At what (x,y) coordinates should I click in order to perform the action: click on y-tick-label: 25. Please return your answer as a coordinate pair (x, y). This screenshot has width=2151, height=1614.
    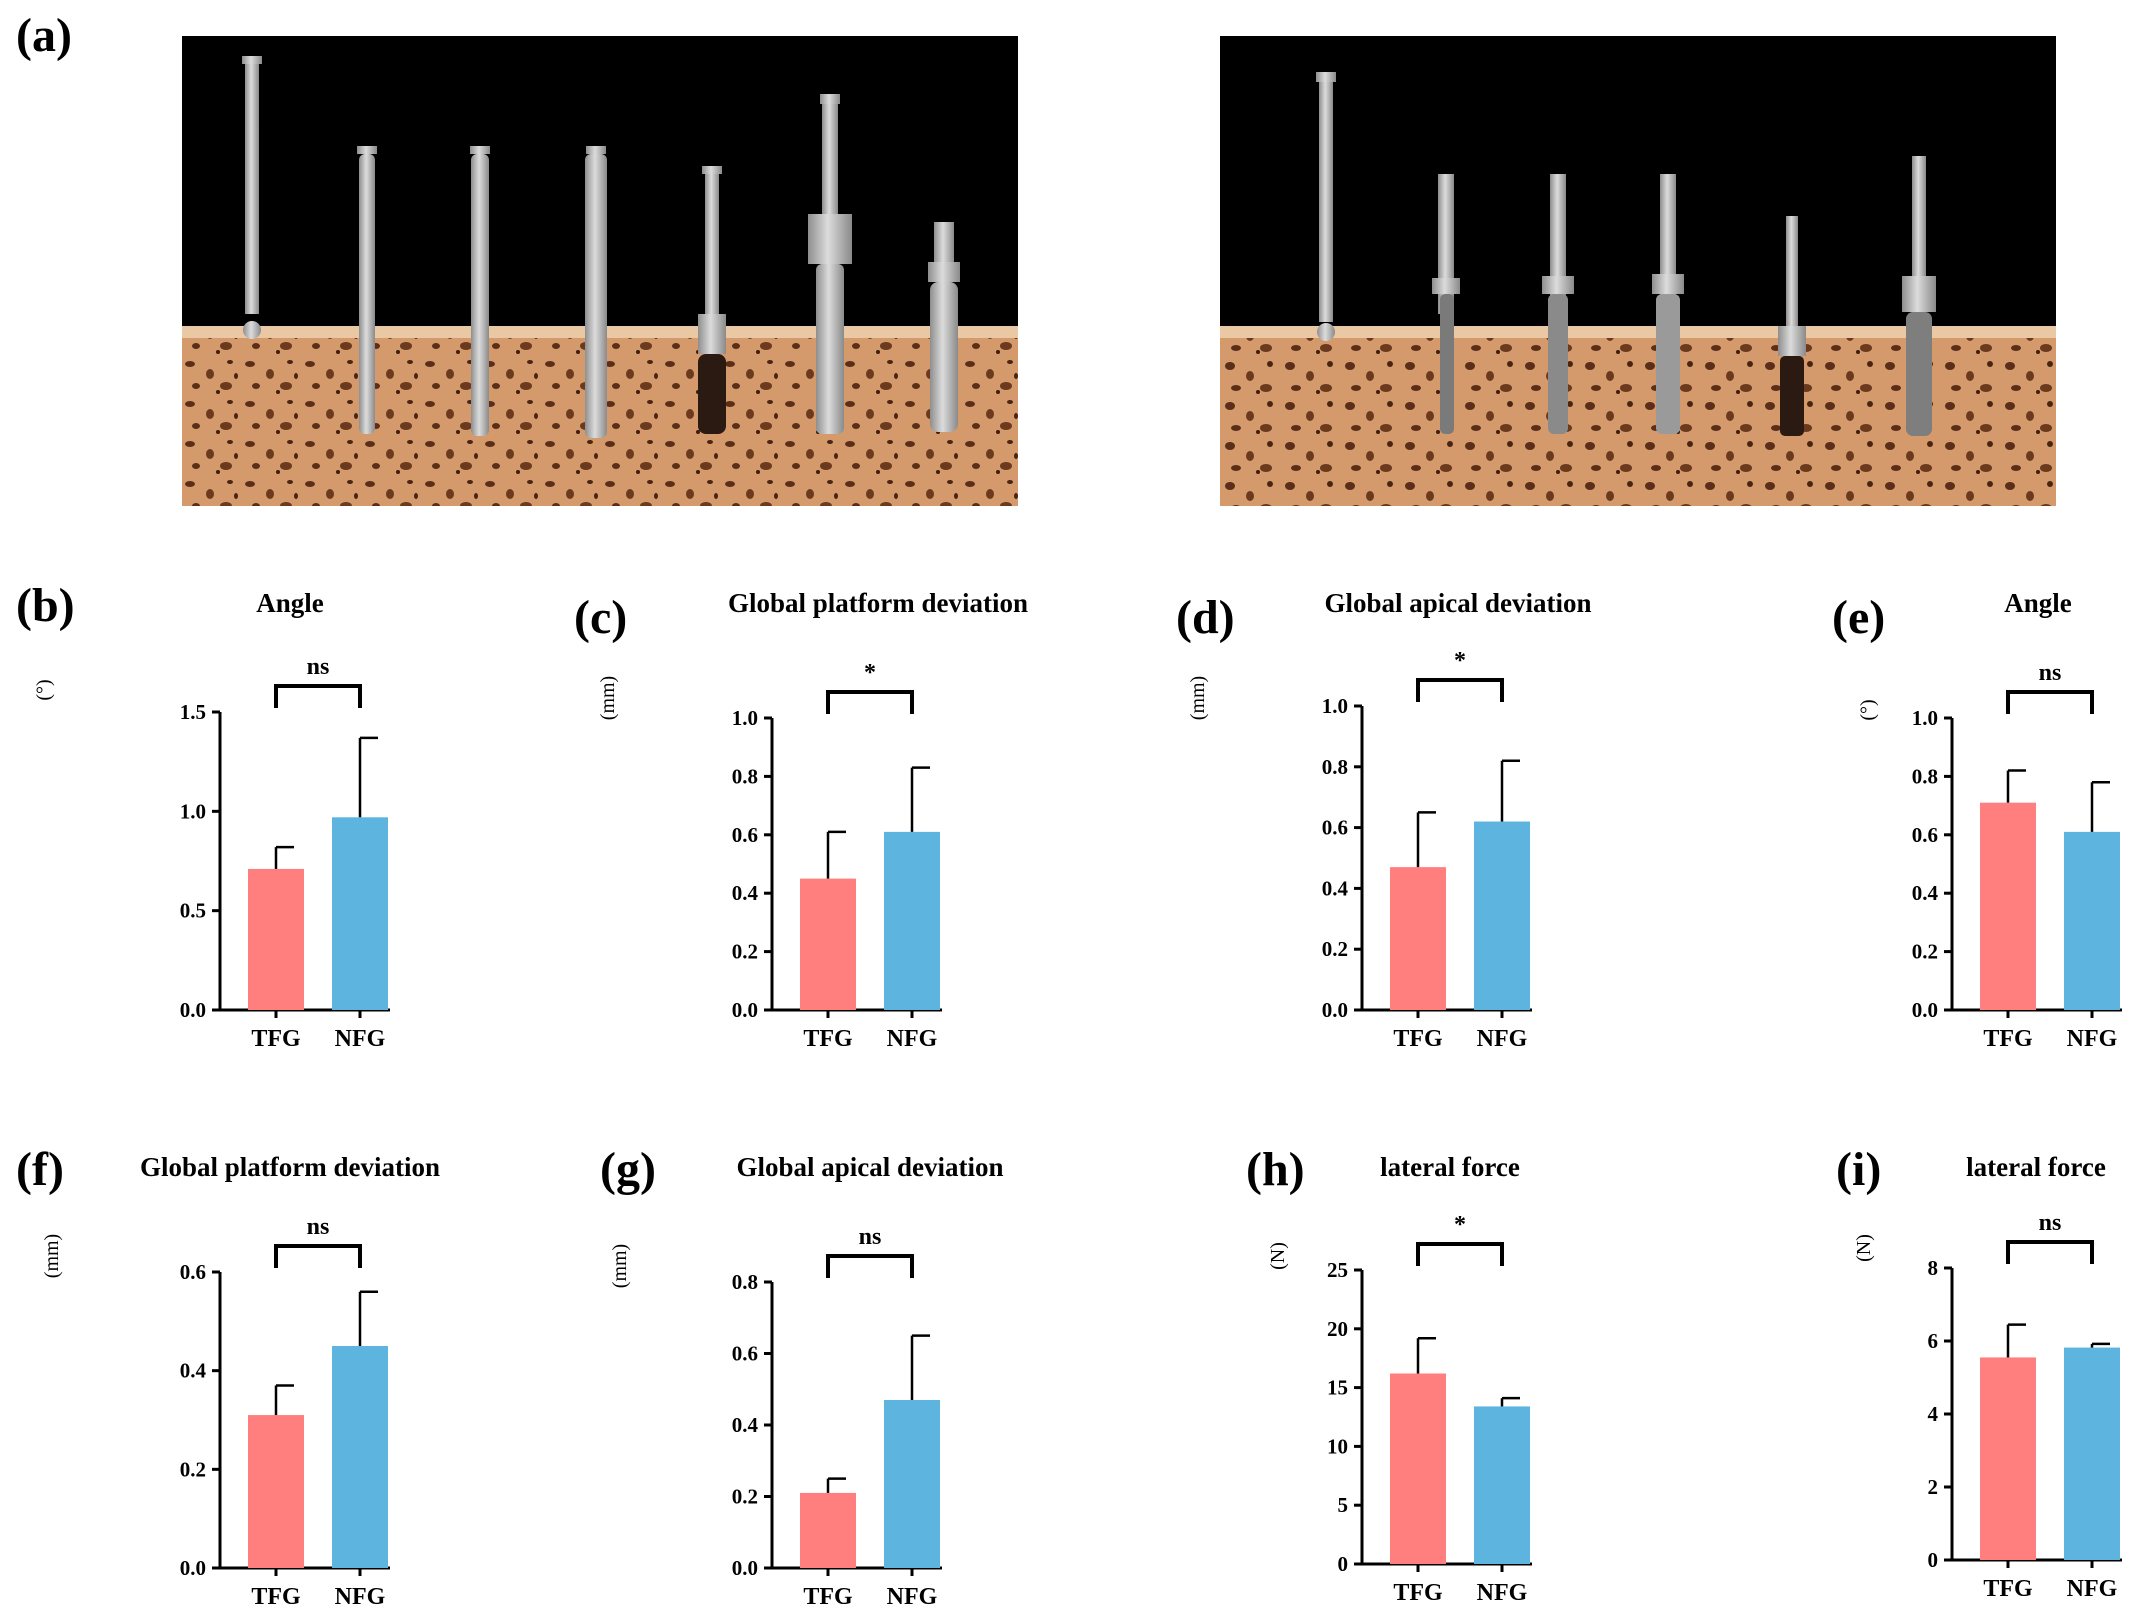
    Looking at the image, I should click on (1337, 1270).